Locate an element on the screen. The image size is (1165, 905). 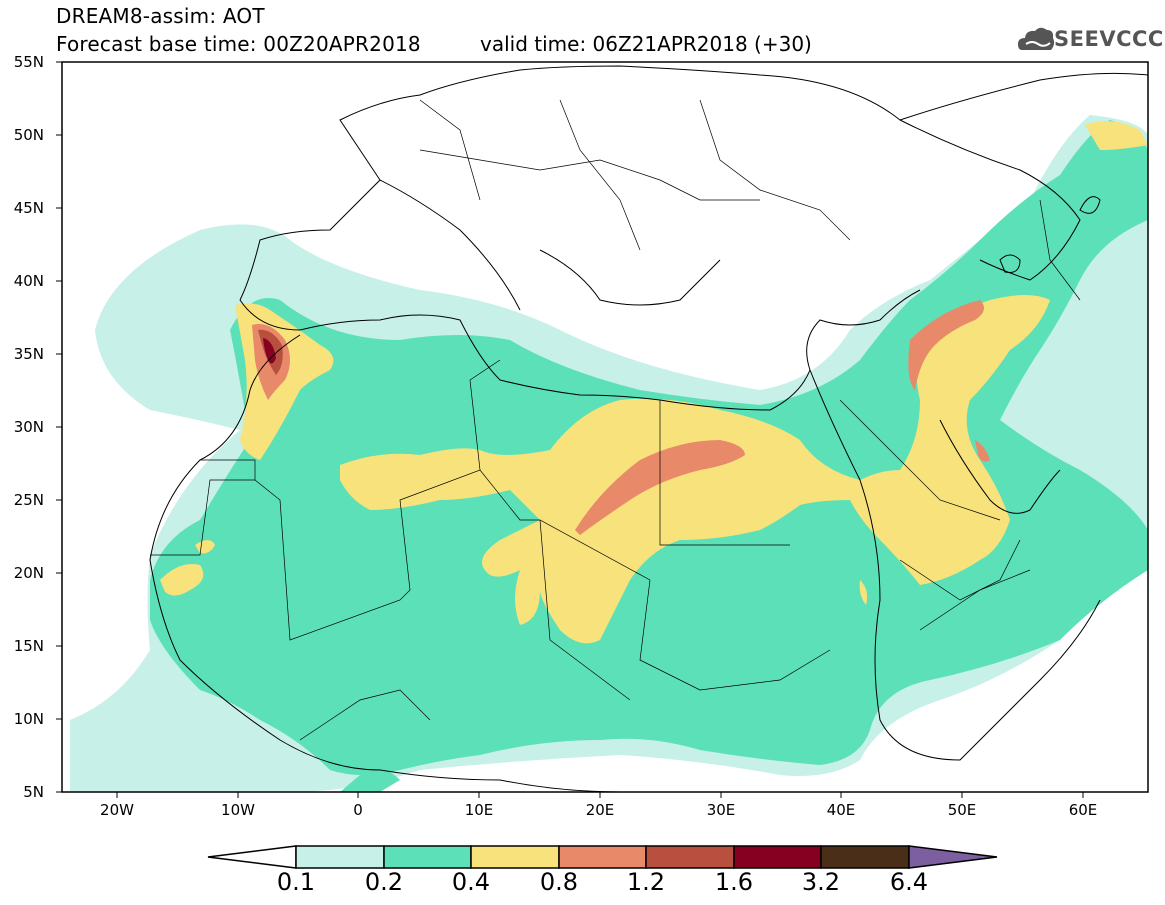
lon-label: 60E is located at coordinates (1083, 810).